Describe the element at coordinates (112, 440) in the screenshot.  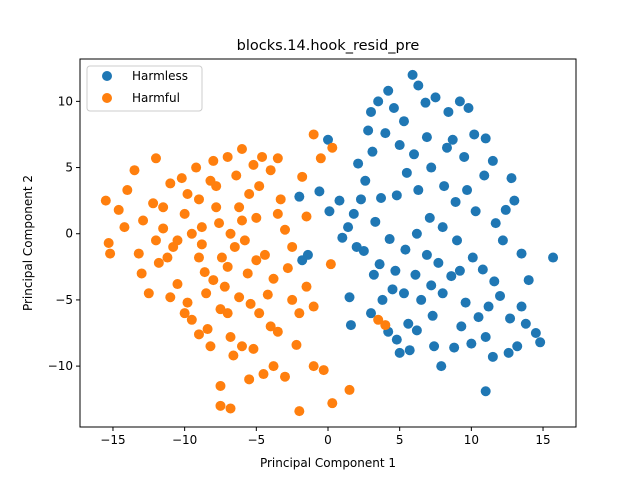
I see `x-tick-label: −15` at that location.